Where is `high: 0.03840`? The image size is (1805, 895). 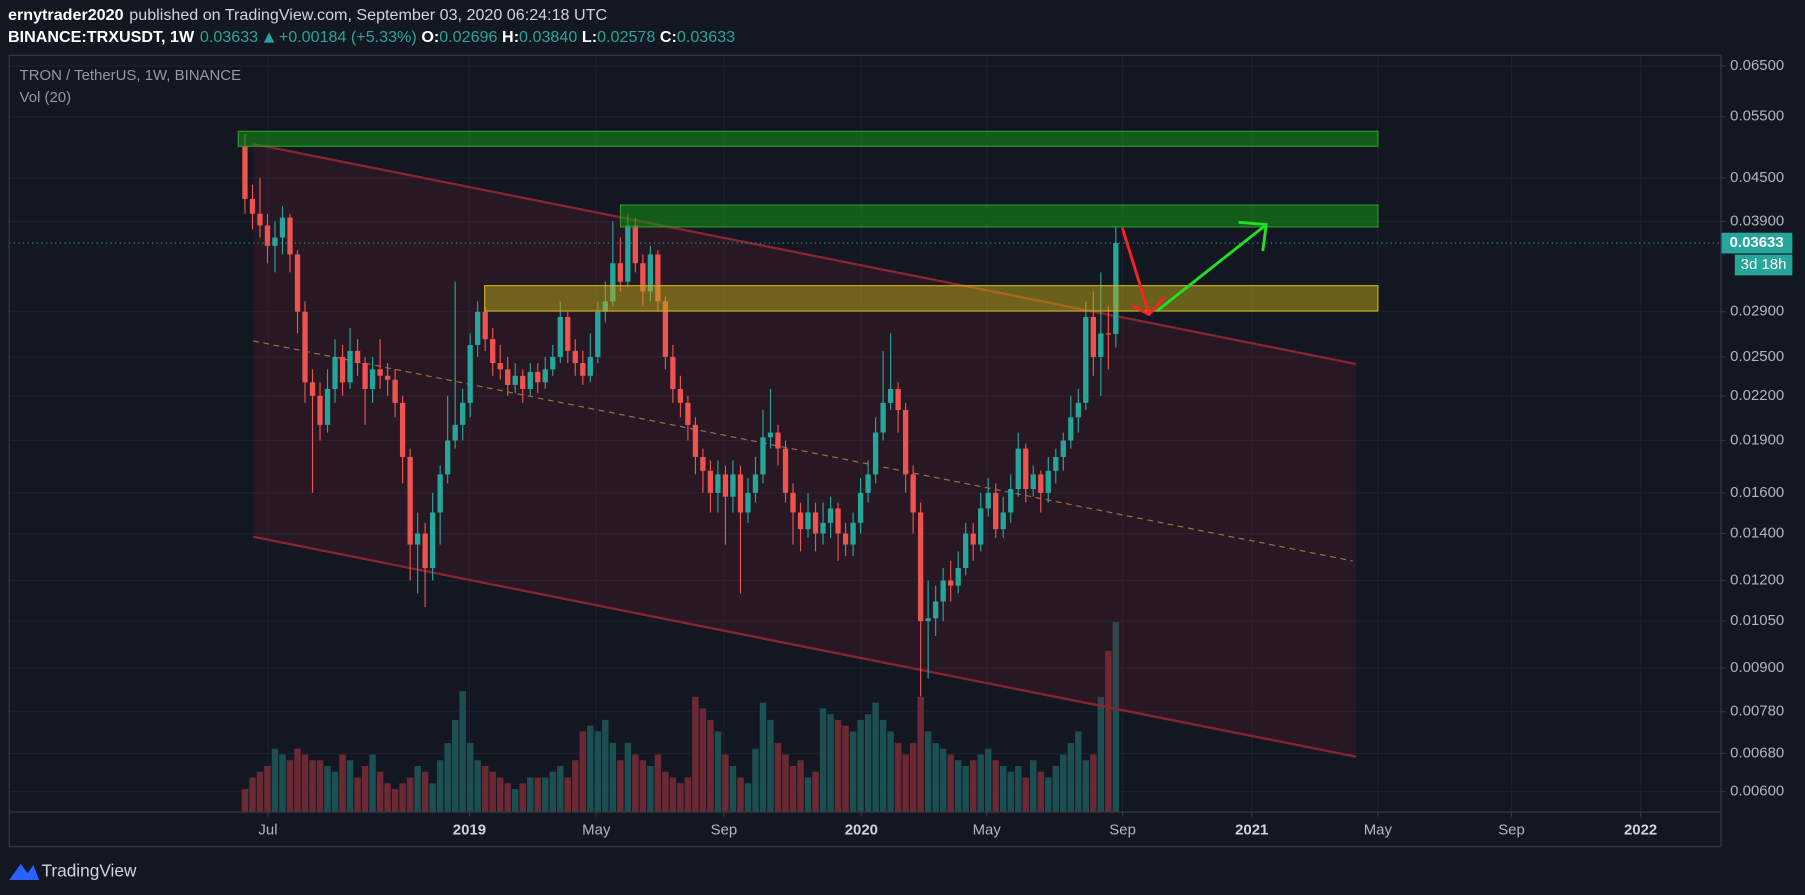
high: 0.03840 is located at coordinates (548, 37).